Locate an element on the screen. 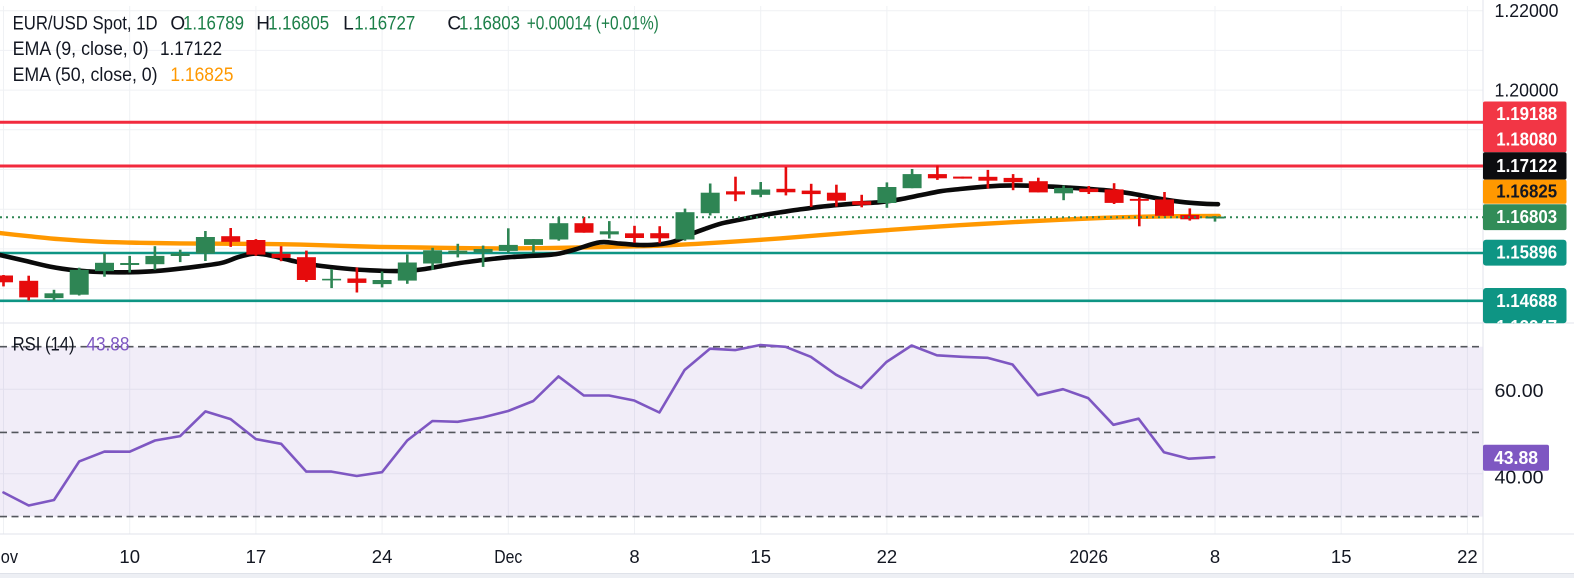  svg-text: Nov is located at coordinates (9, 556).